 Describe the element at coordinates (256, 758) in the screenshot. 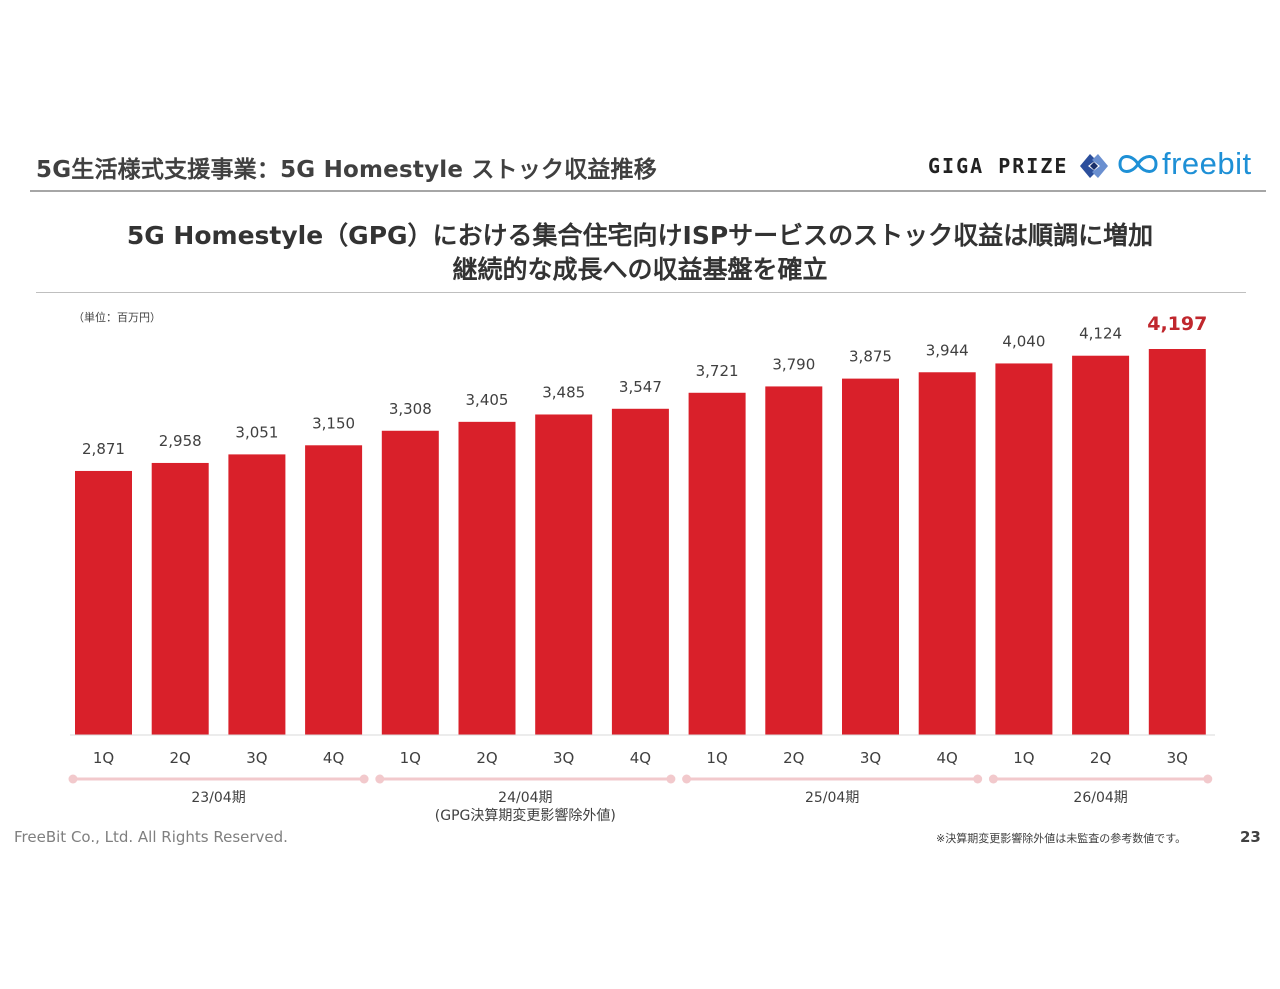

I see `category-label-3: 3Q` at that location.